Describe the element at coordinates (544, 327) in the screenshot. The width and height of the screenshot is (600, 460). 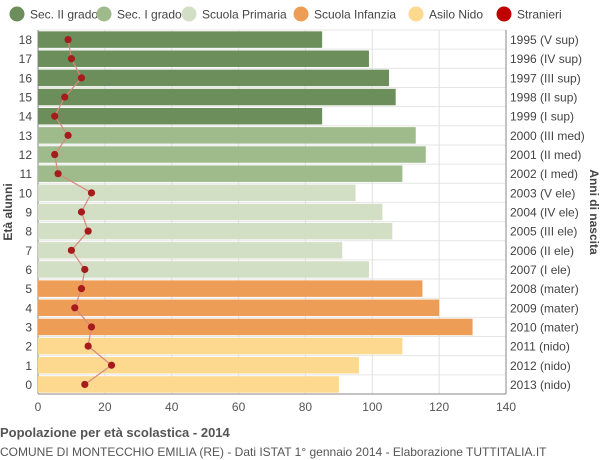
I see `y-tick-birth-year: 2010 (mater)` at that location.